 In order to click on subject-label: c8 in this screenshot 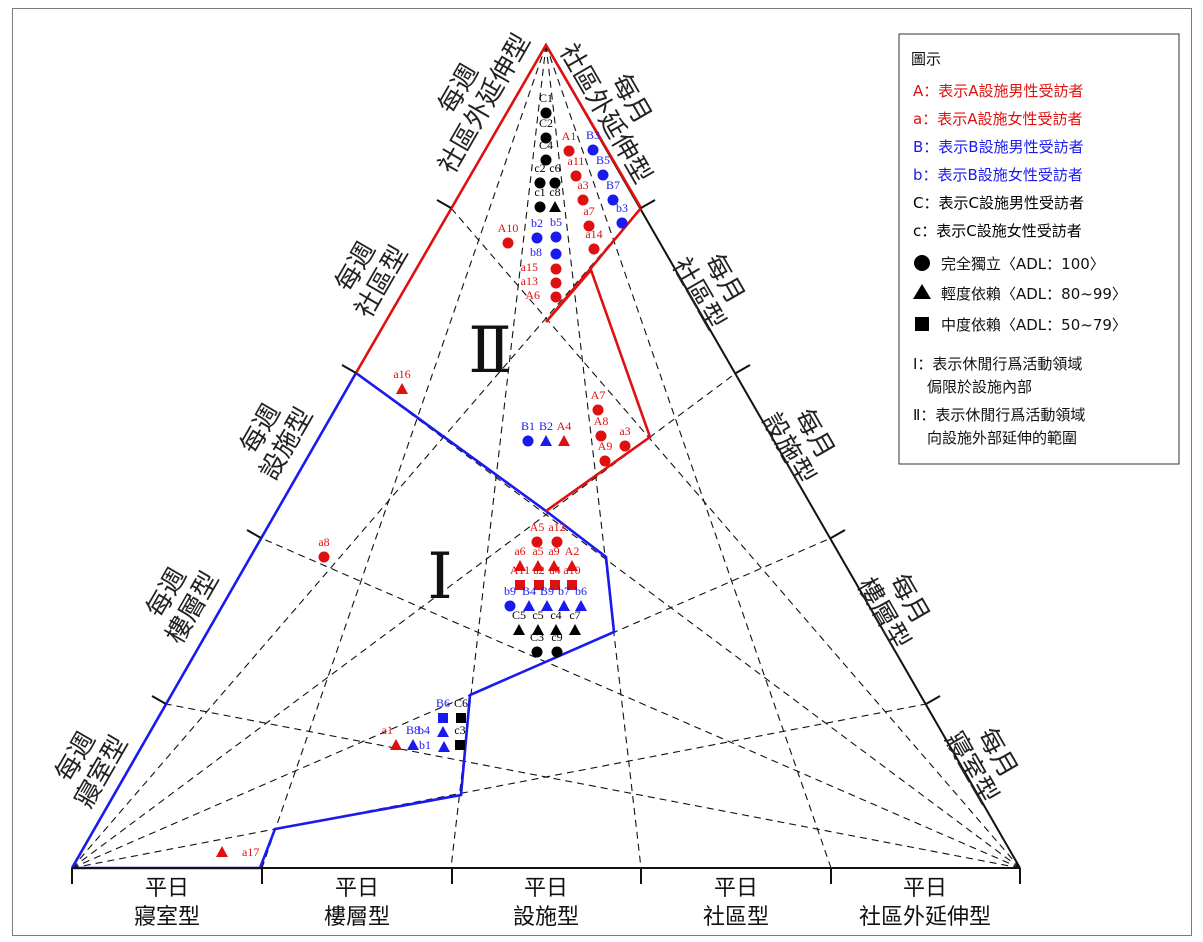, I will do `click(554, 192)`.